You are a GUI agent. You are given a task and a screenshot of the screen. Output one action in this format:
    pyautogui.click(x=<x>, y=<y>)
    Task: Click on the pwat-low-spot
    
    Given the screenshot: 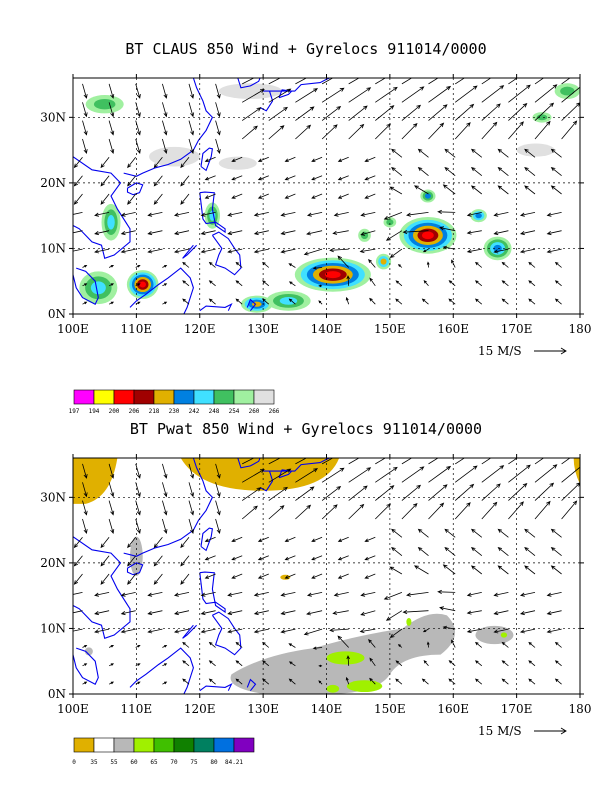 What is the action you would take?
    pyautogui.click(x=285, y=577)
    